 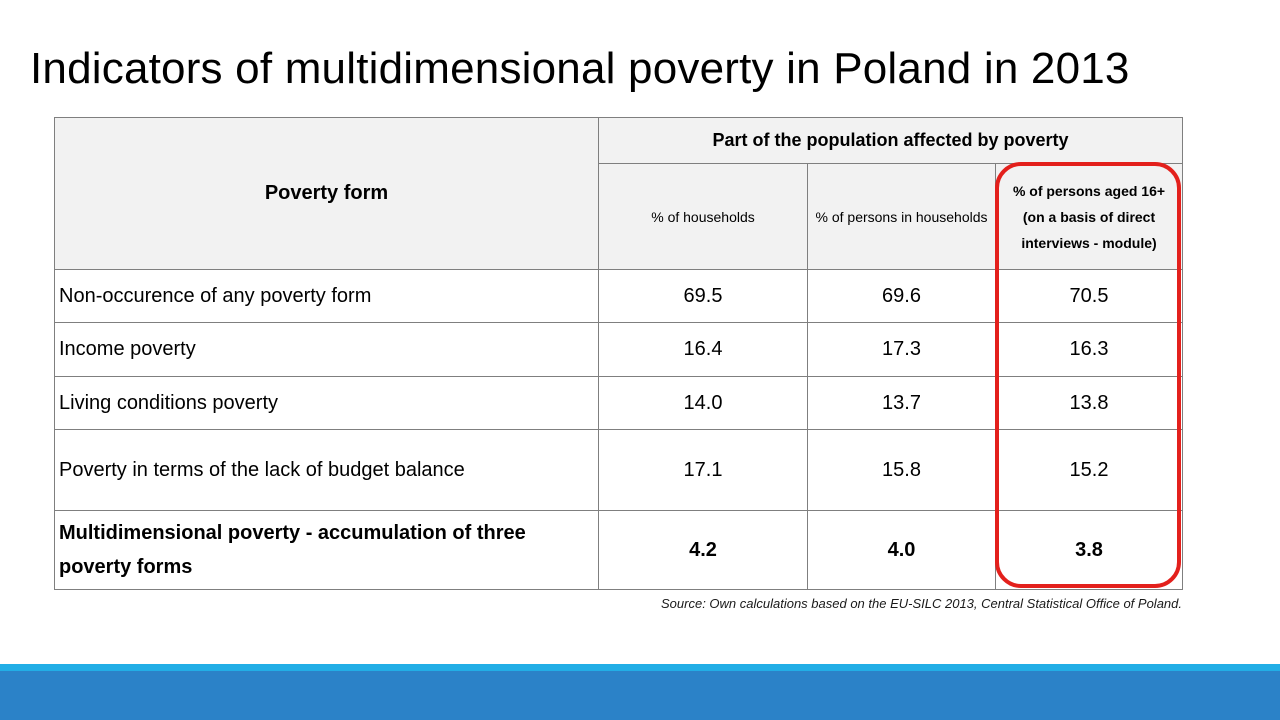 I want to click on header-persons-in-households: % of persons in households, so click(x=901, y=216).